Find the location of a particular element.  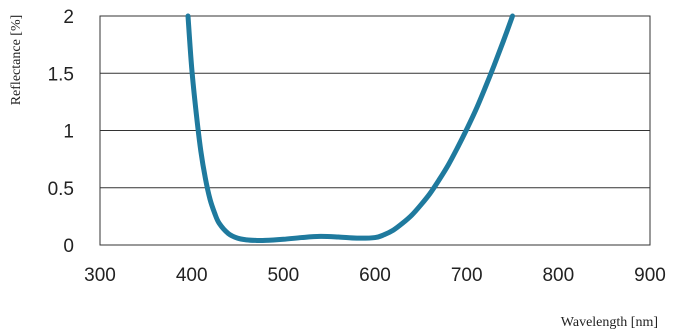

y-tick-labels: 0 0.5 1 1.5 2 is located at coordinates (61, 132).